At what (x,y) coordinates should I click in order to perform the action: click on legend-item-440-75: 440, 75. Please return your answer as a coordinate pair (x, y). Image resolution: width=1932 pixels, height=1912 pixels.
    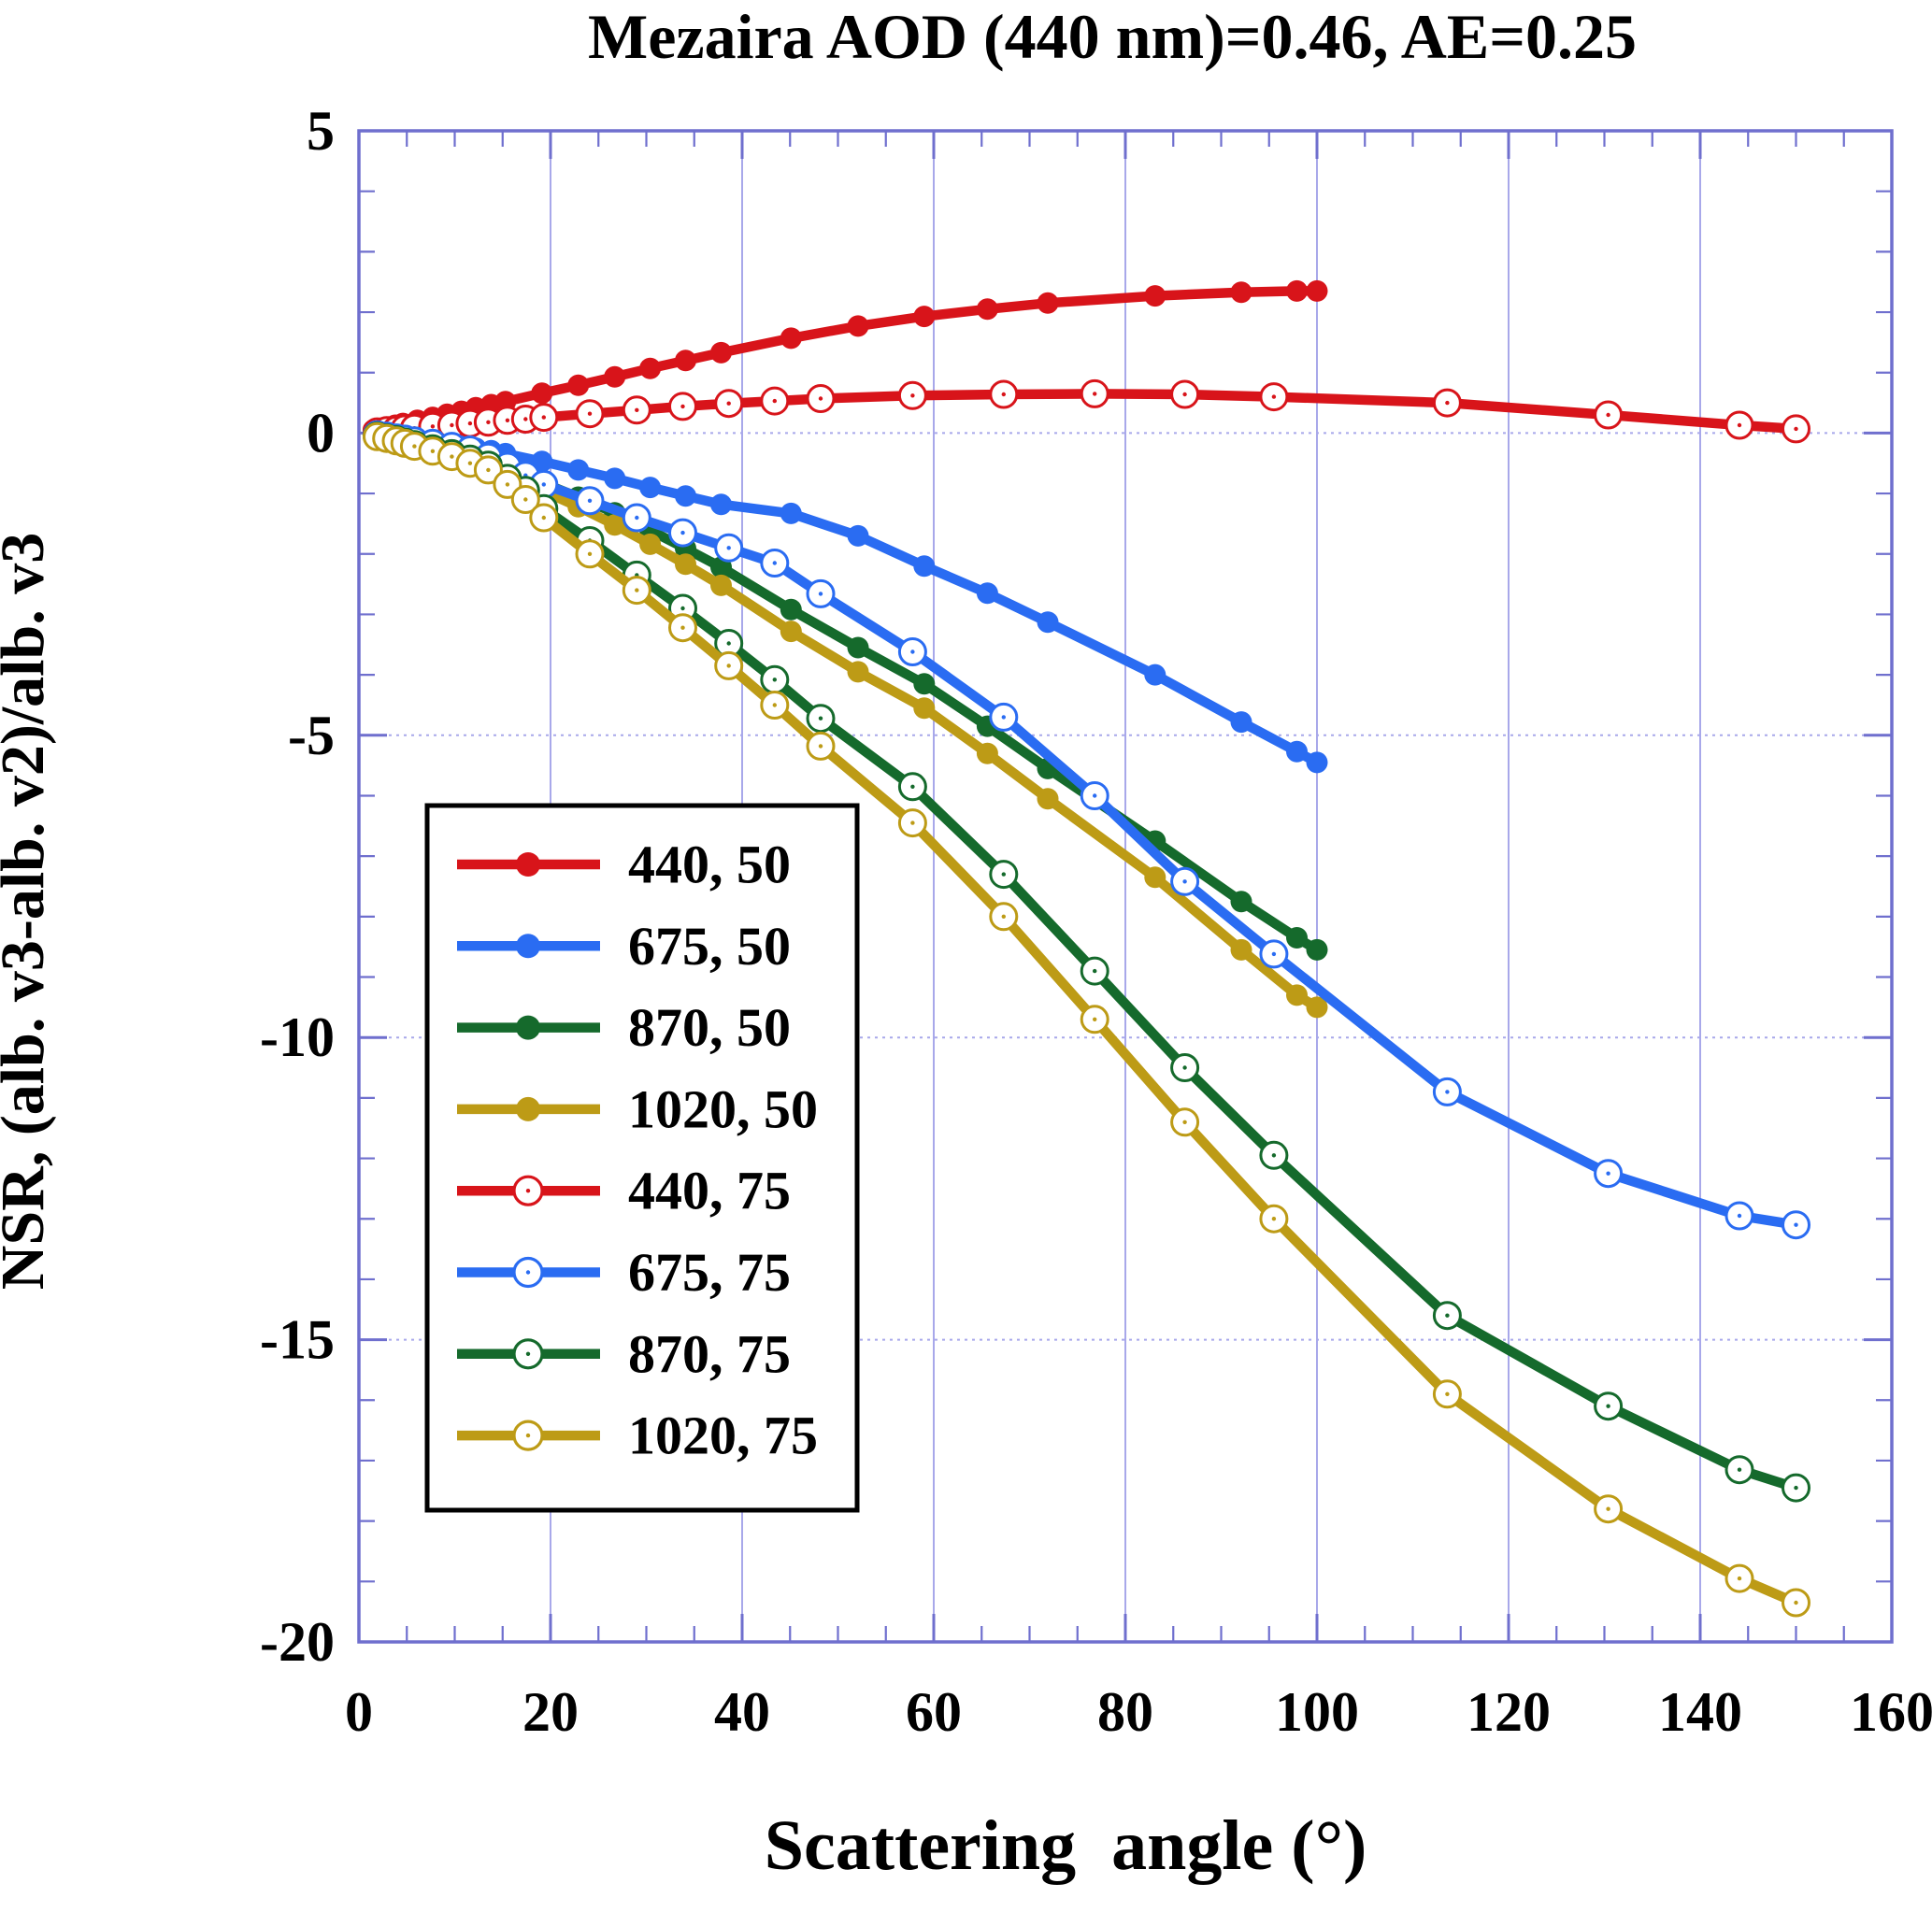
    Looking at the image, I should click on (624, 1191).